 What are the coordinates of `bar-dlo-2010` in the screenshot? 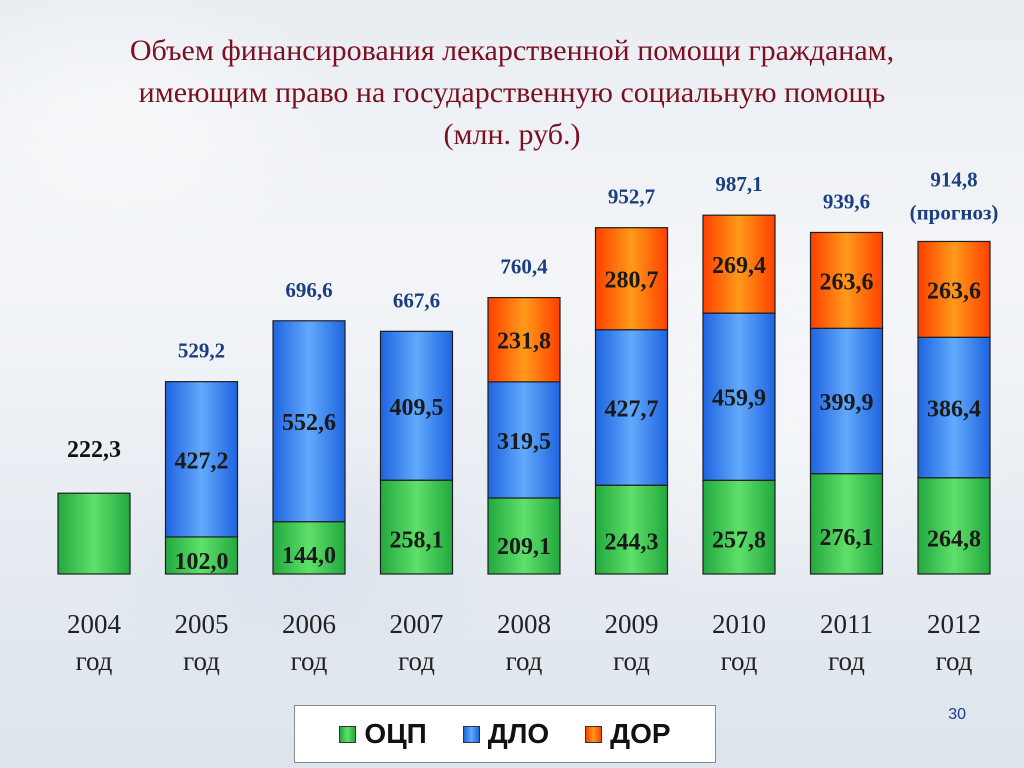 It's located at (739, 396).